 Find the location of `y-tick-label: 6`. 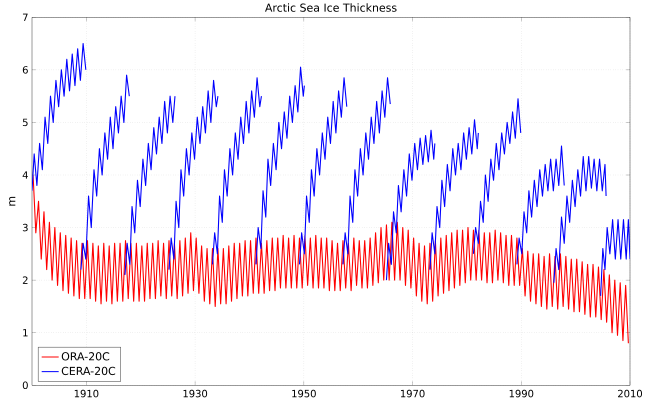

y-tick-label: 6 is located at coordinates (25, 70).